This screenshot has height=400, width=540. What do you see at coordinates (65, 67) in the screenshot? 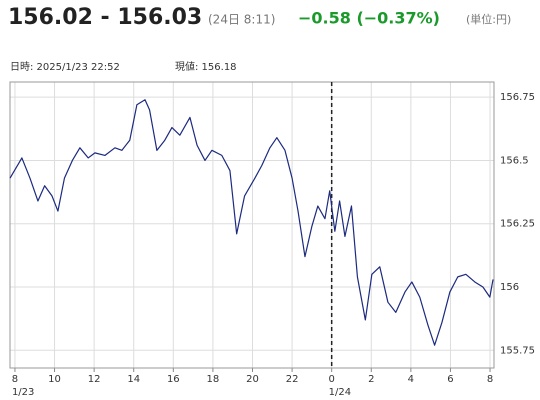
I see `info-time: 日時: 2025/1/23 22:52` at bounding box center [65, 67].